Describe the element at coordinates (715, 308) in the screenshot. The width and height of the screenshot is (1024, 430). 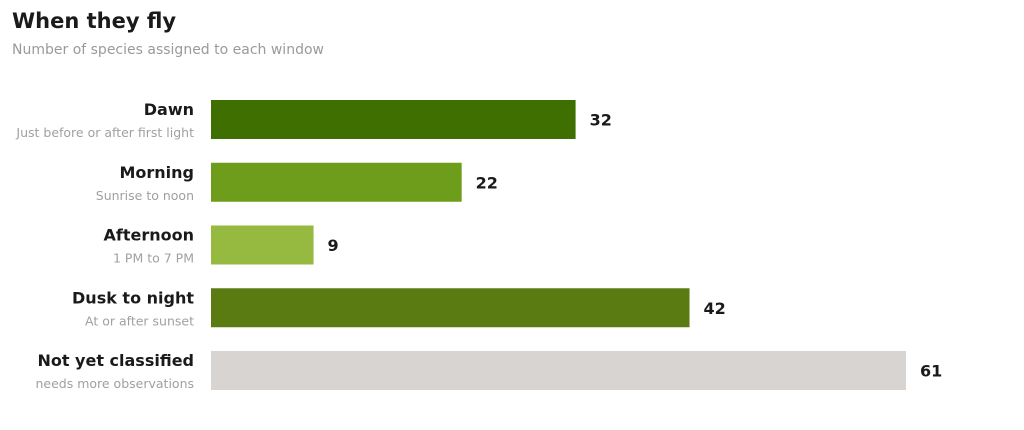
I see `value-label: 42` at that location.